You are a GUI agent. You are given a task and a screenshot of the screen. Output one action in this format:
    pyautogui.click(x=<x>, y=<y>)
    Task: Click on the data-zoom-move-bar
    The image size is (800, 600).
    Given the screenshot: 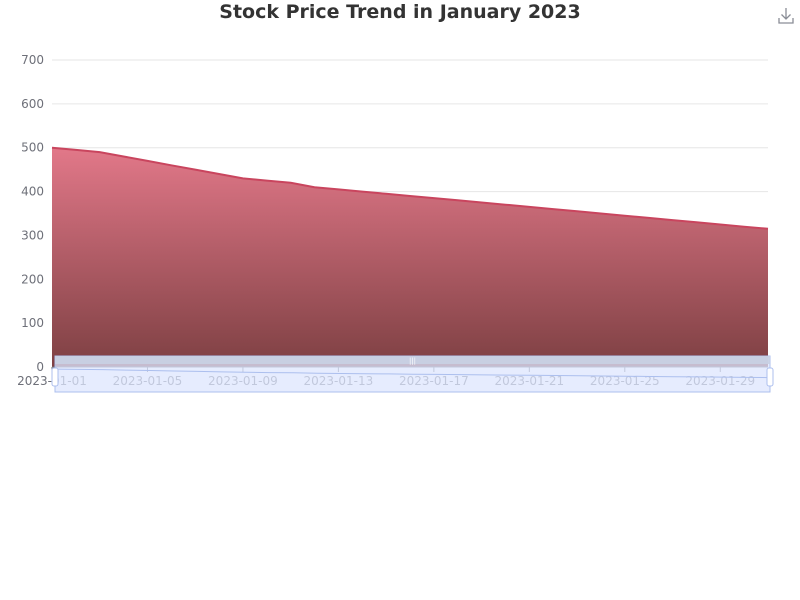 What is the action you would take?
    pyautogui.click(x=412, y=360)
    